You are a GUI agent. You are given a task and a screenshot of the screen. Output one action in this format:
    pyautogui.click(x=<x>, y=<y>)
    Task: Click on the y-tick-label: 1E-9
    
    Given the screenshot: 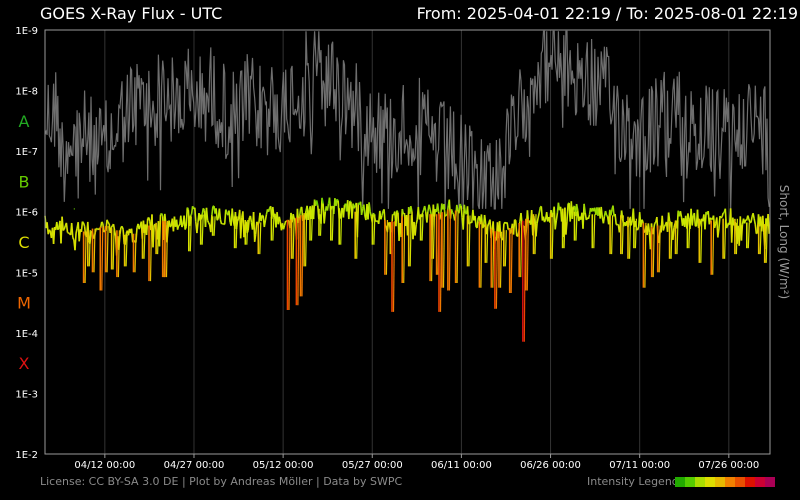 What is the action you would take?
    pyautogui.click(x=26, y=31)
    